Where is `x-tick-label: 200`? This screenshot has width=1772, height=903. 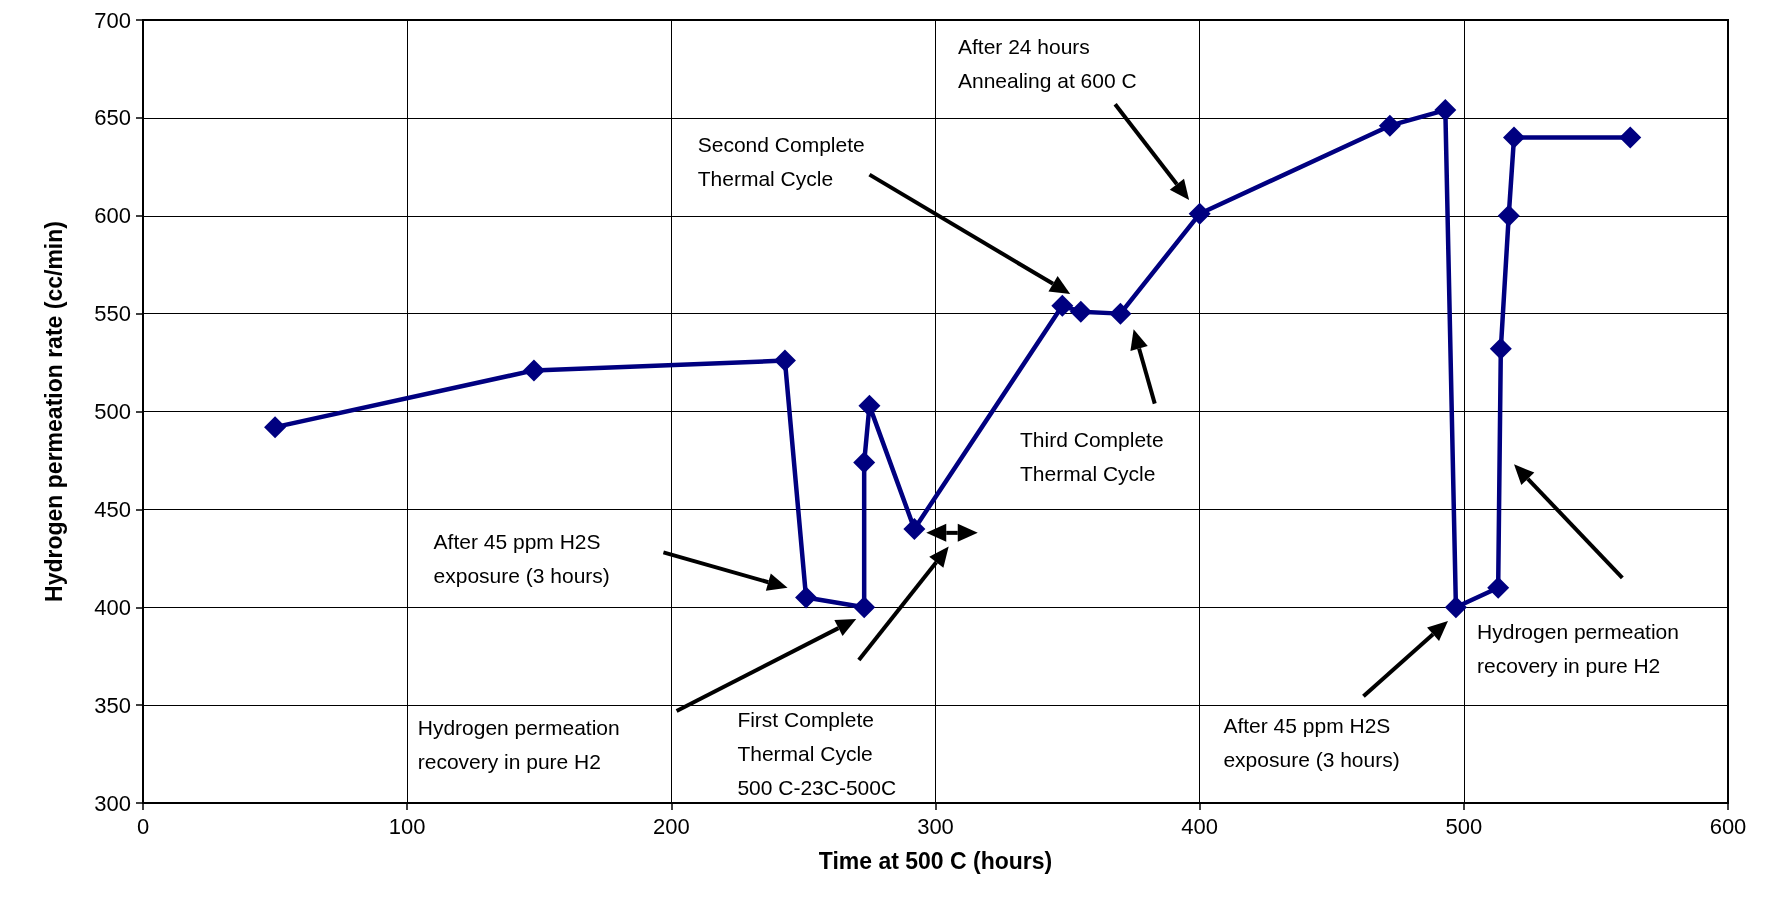 x-tick-label: 200 is located at coordinates (671, 826).